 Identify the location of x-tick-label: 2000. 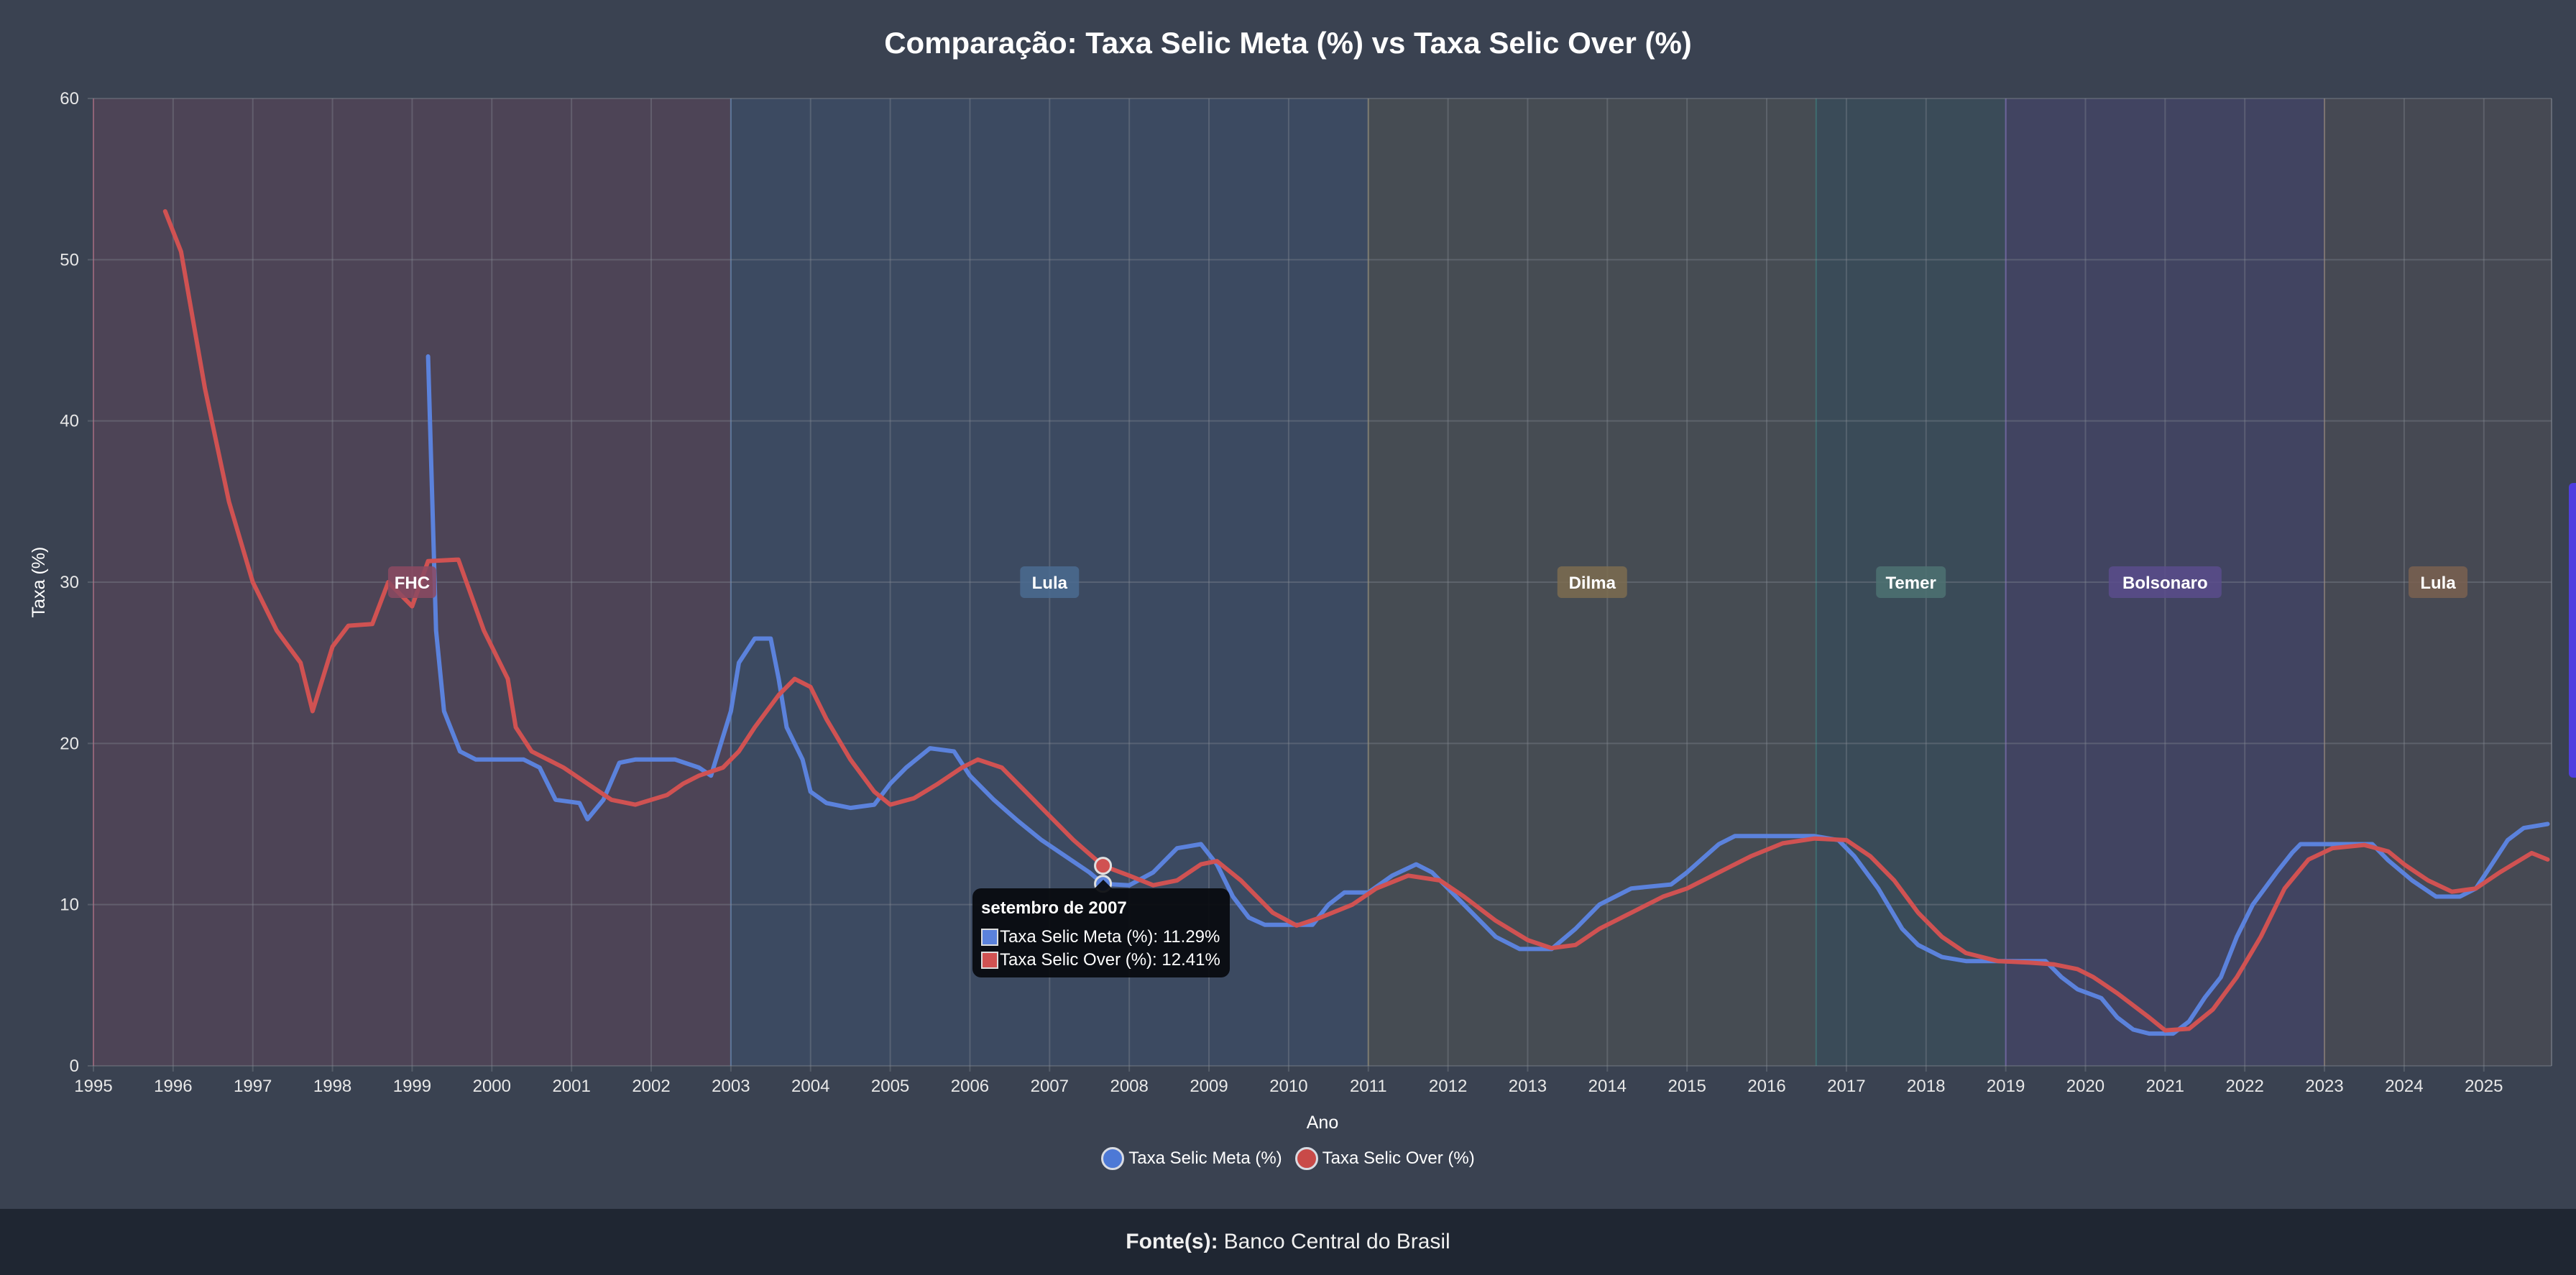
(492, 1086).